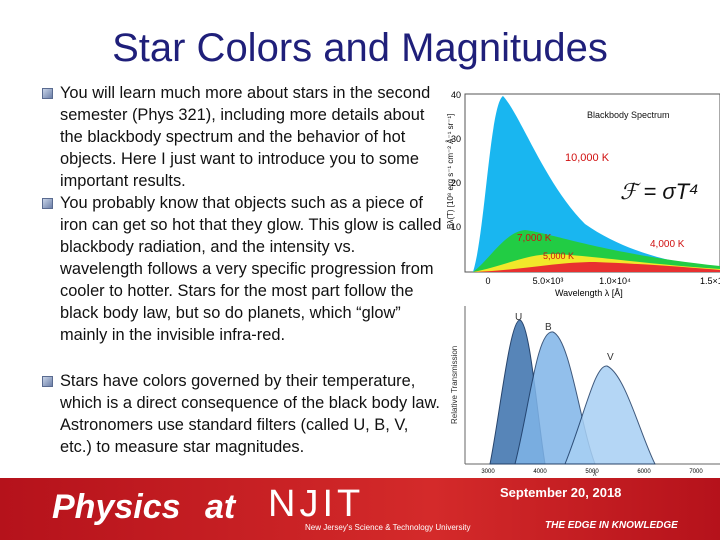 This screenshot has width=720, height=540. Describe the element at coordinates (548, 327) in the screenshot. I see `band-label: B` at that location.